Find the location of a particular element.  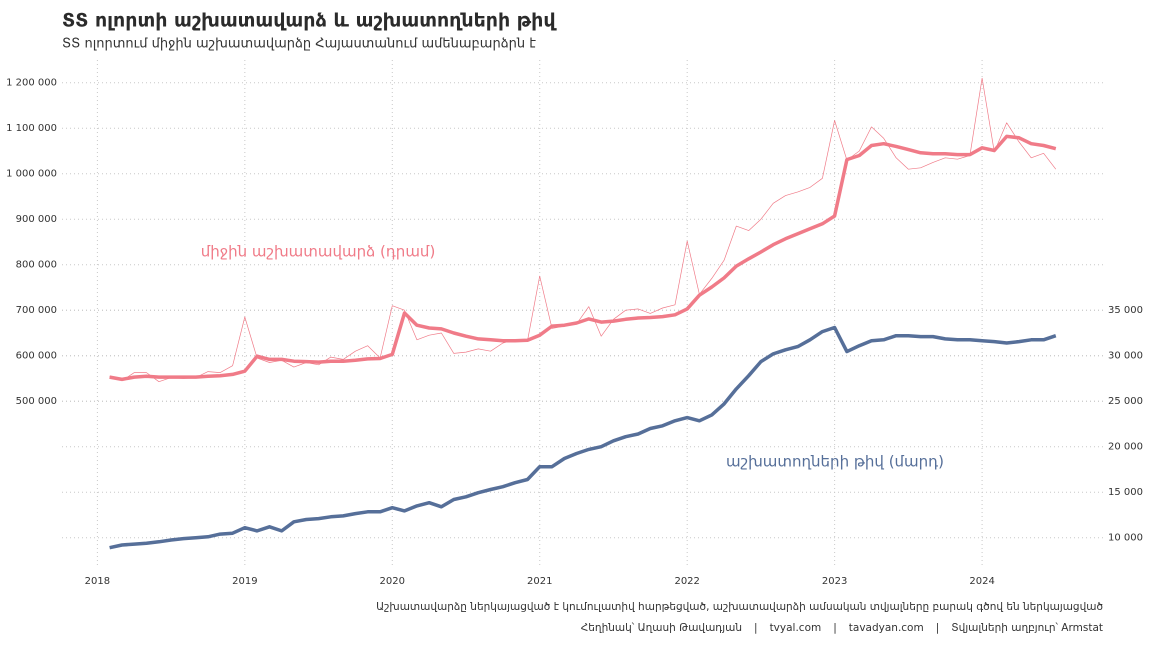

x-tick-label: 2018 is located at coordinates (97, 581).